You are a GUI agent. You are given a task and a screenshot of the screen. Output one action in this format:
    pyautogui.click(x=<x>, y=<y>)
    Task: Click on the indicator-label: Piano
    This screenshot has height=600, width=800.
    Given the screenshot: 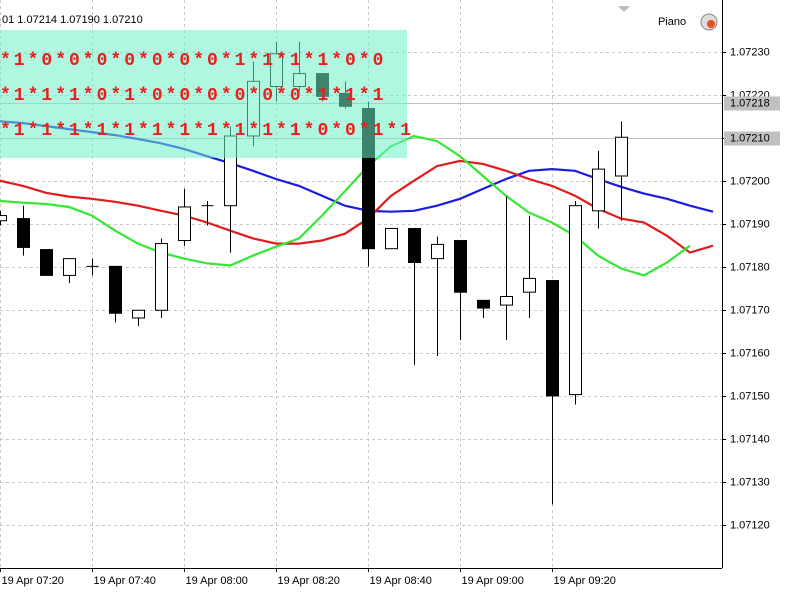 What is the action you would take?
    pyautogui.click(x=672, y=22)
    